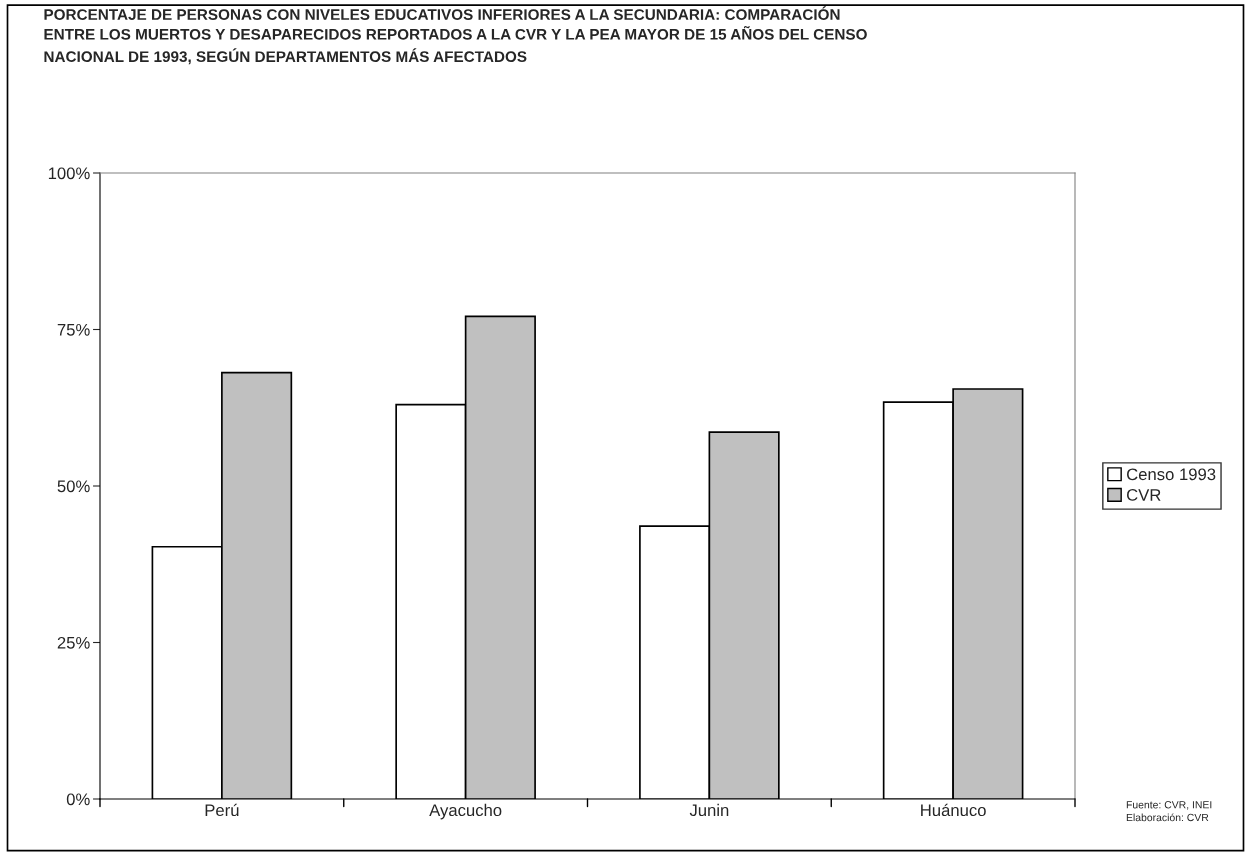 Image resolution: width=1251 pixels, height=854 pixels. I want to click on x-tick-label: Perú, so click(222, 810).